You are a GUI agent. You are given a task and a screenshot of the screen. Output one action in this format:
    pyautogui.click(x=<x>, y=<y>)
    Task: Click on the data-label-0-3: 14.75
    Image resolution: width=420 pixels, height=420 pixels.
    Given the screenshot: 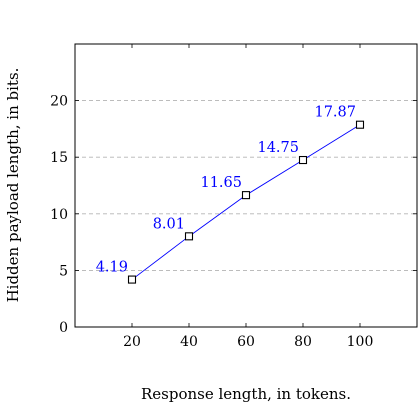 What is the action you would take?
    pyautogui.click(x=278, y=148)
    